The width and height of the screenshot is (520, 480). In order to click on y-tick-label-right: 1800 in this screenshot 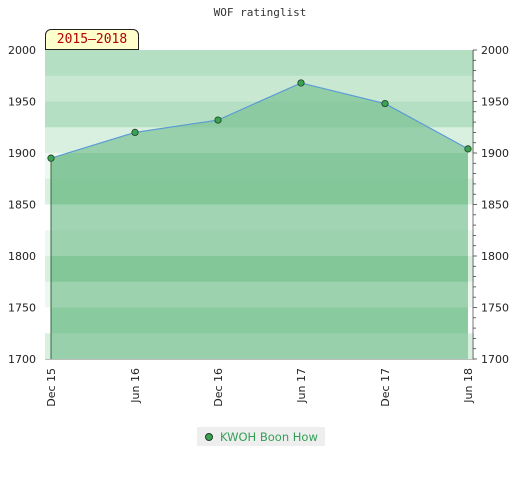, I will do `click(495, 256)`.